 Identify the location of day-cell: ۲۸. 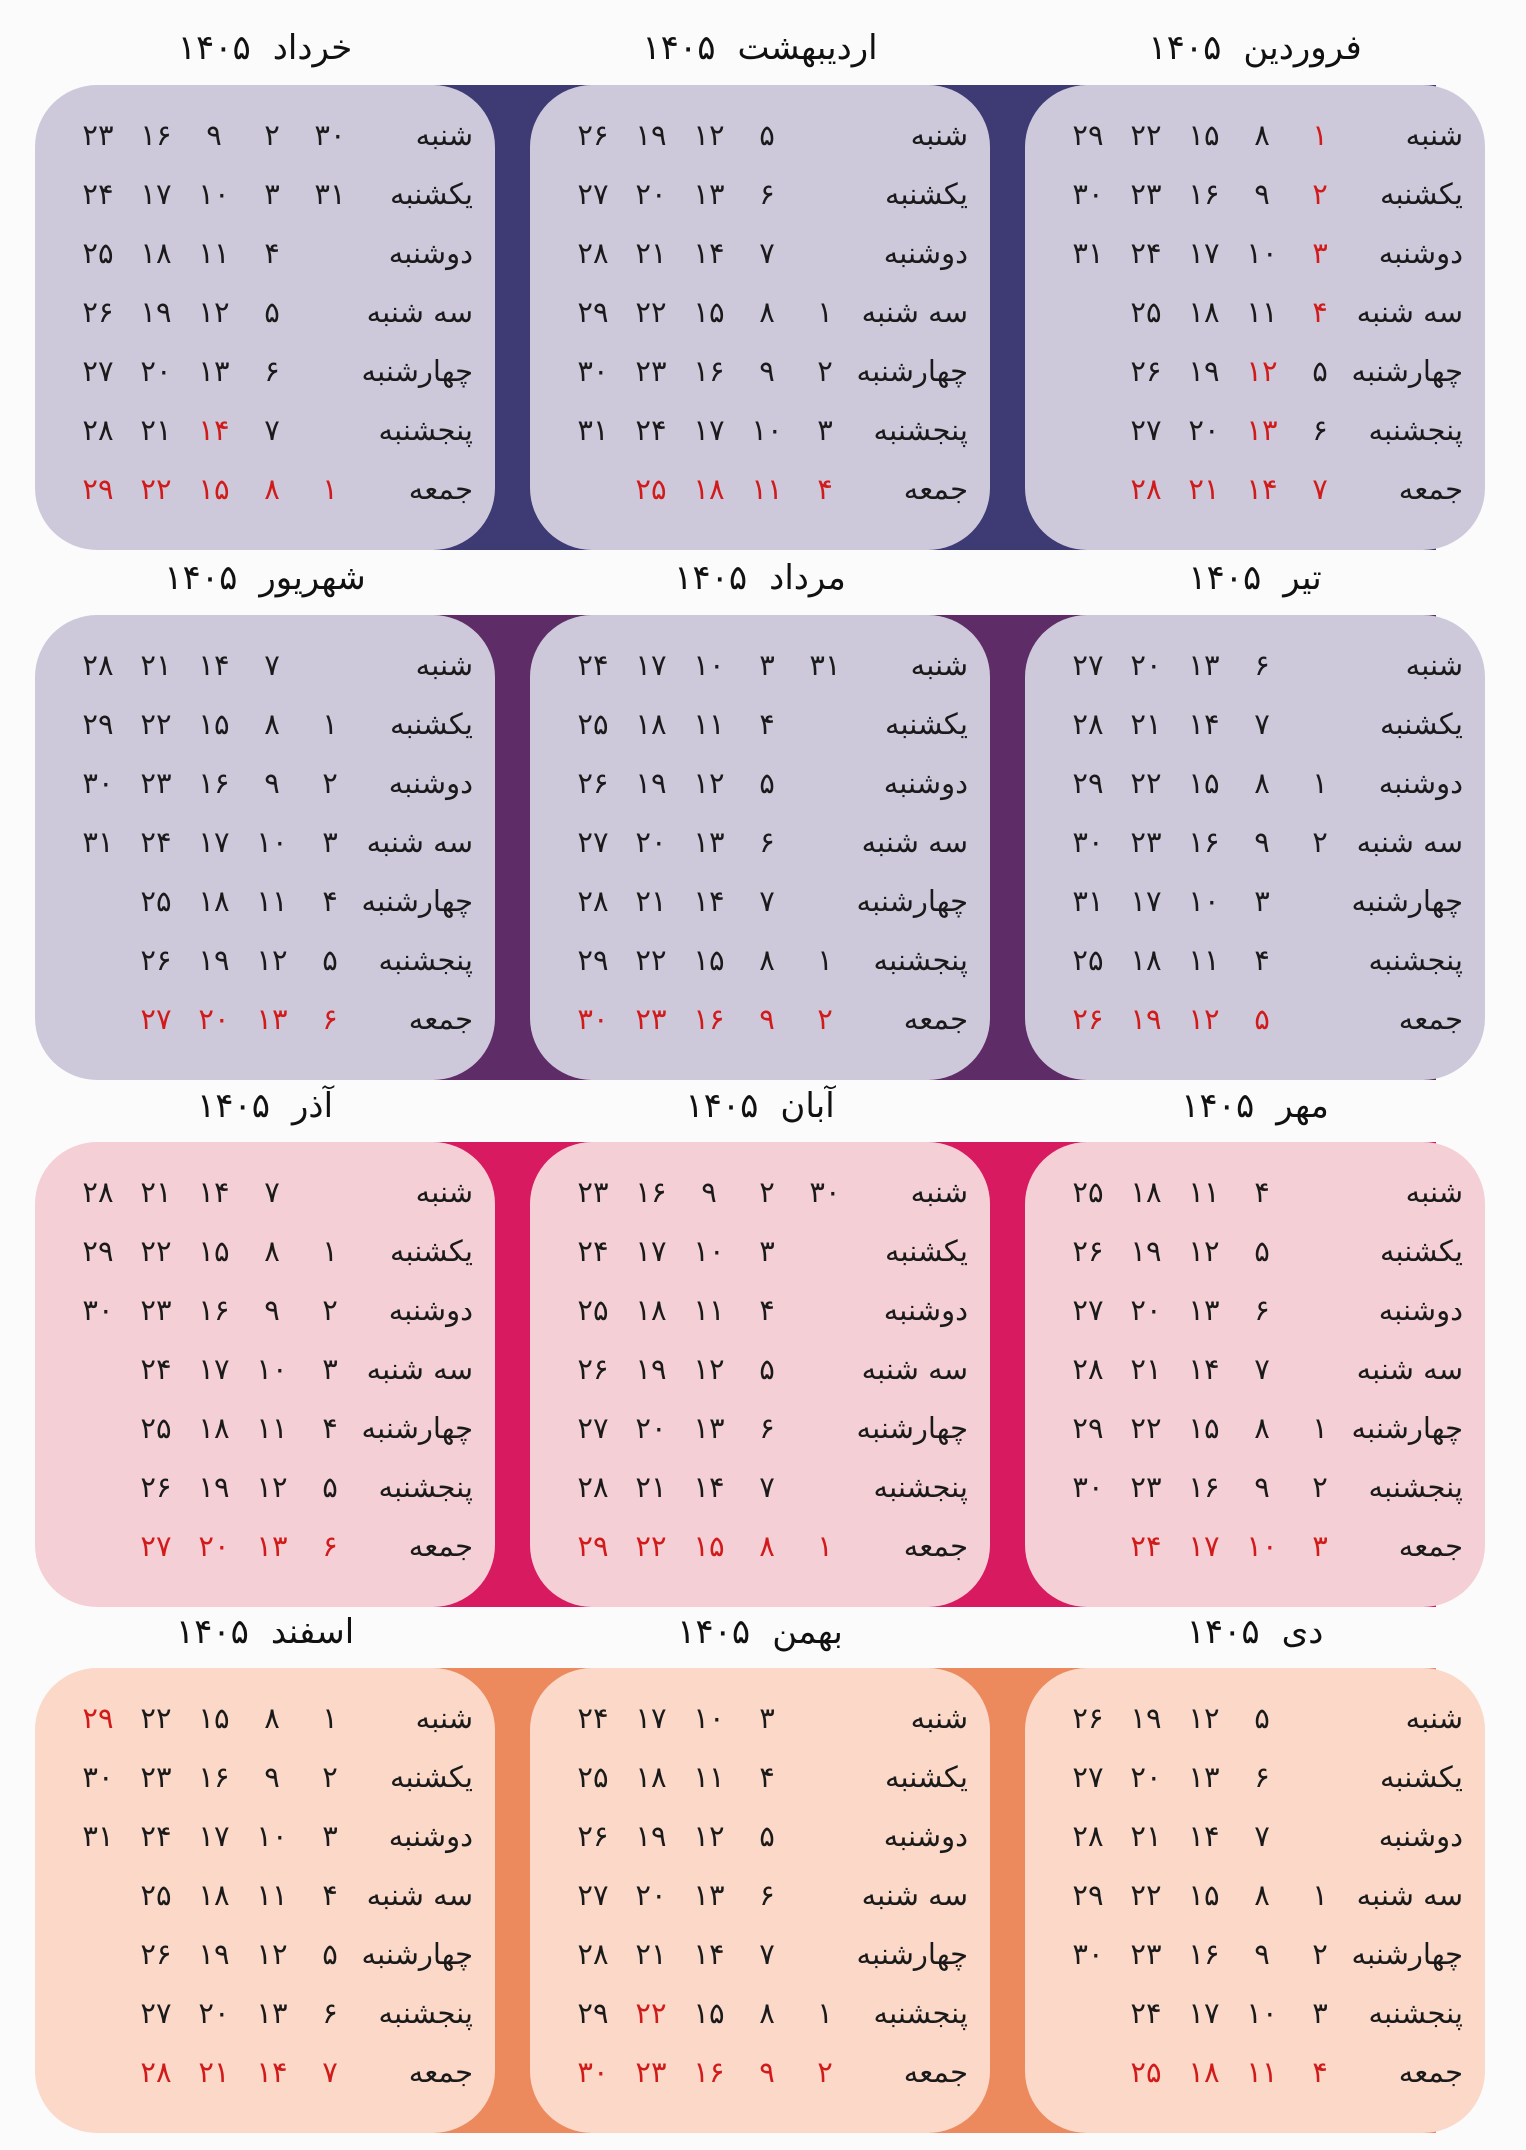
(1088, 724).